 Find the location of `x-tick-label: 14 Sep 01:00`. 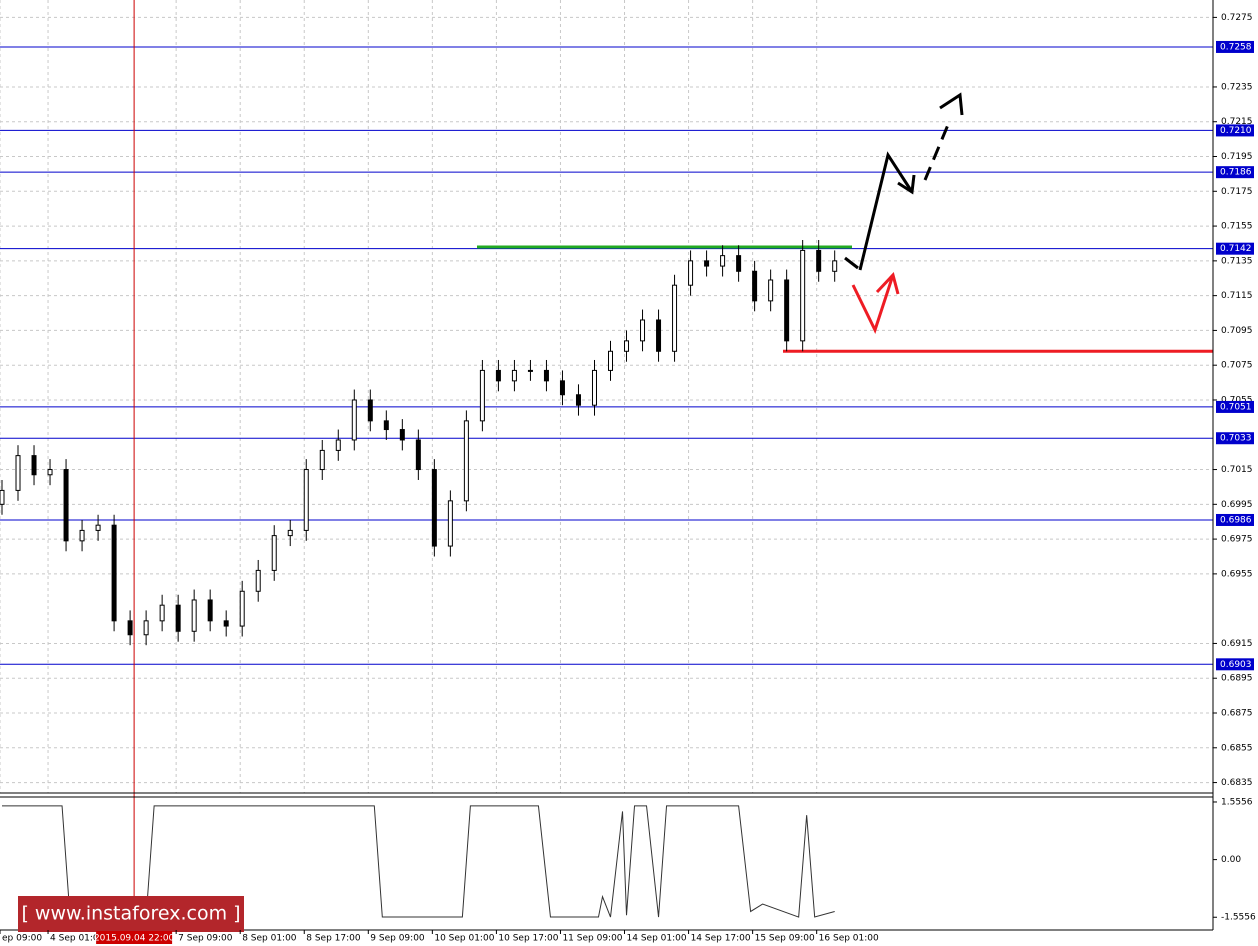

x-tick-label: 14 Sep 01:00 is located at coordinates (657, 939).